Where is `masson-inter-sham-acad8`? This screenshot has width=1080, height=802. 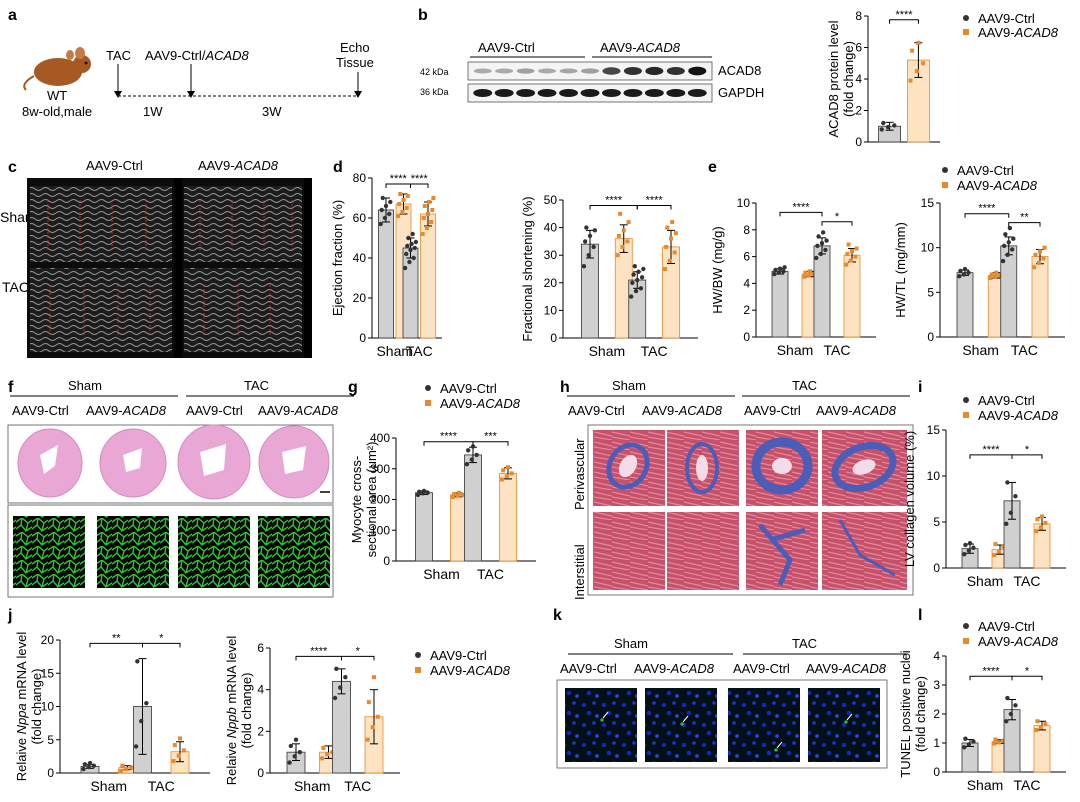
masson-inter-sham-acad8 is located at coordinates (703, 551).